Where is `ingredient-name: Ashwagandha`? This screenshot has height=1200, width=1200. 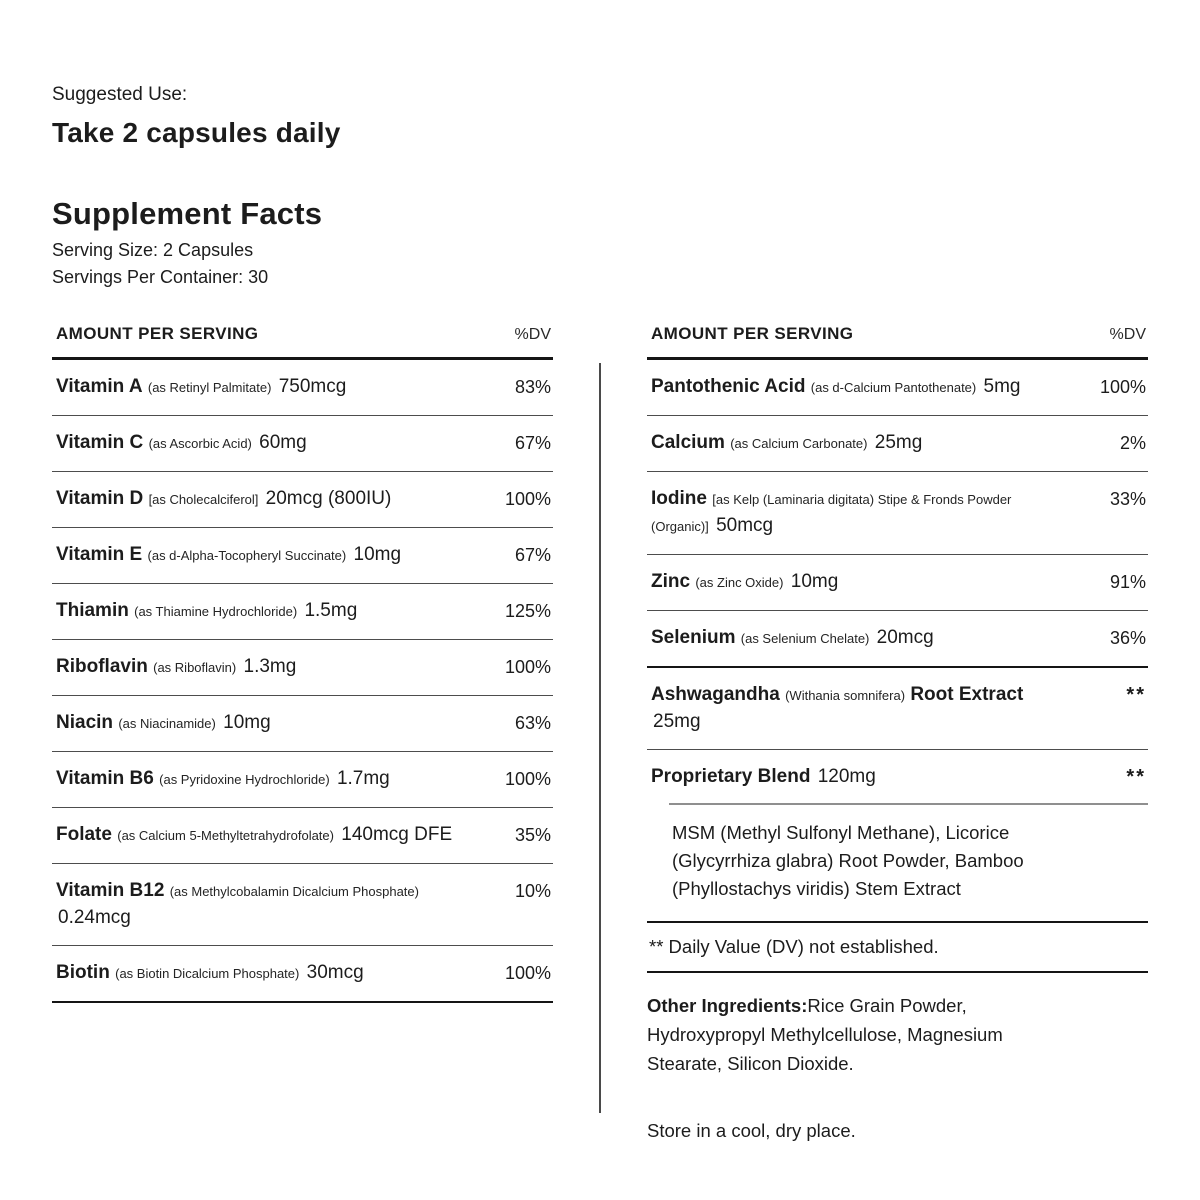 ingredient-name: Ashwagandha is located at coordinates (715, 694).